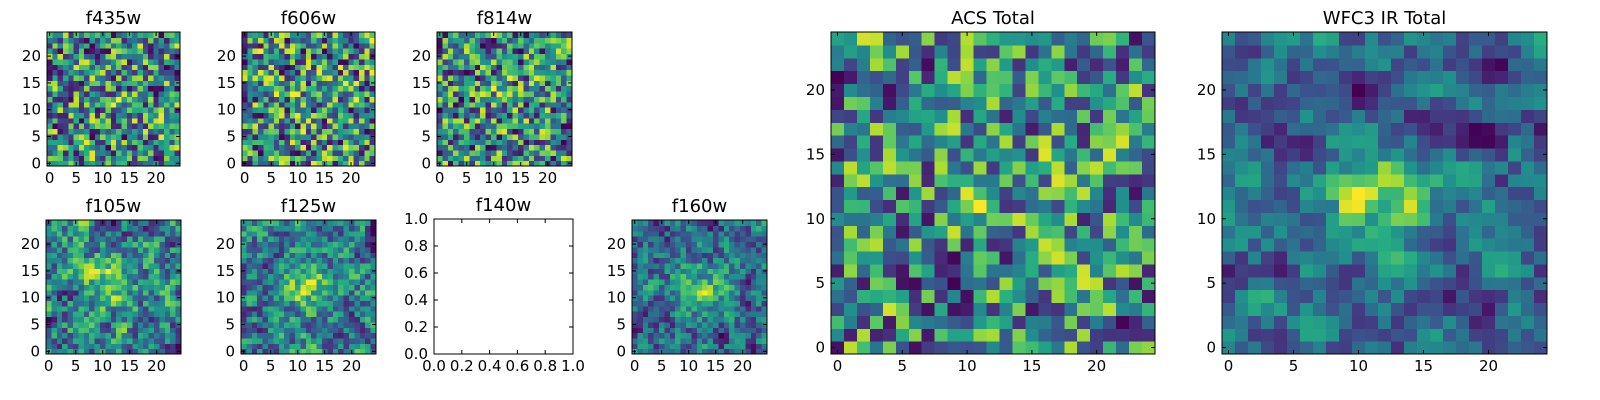  What do you see at coordinates (297, 178) in the screenshot?
I see `x-tick-label: 10` at bounding box center [297, 178].